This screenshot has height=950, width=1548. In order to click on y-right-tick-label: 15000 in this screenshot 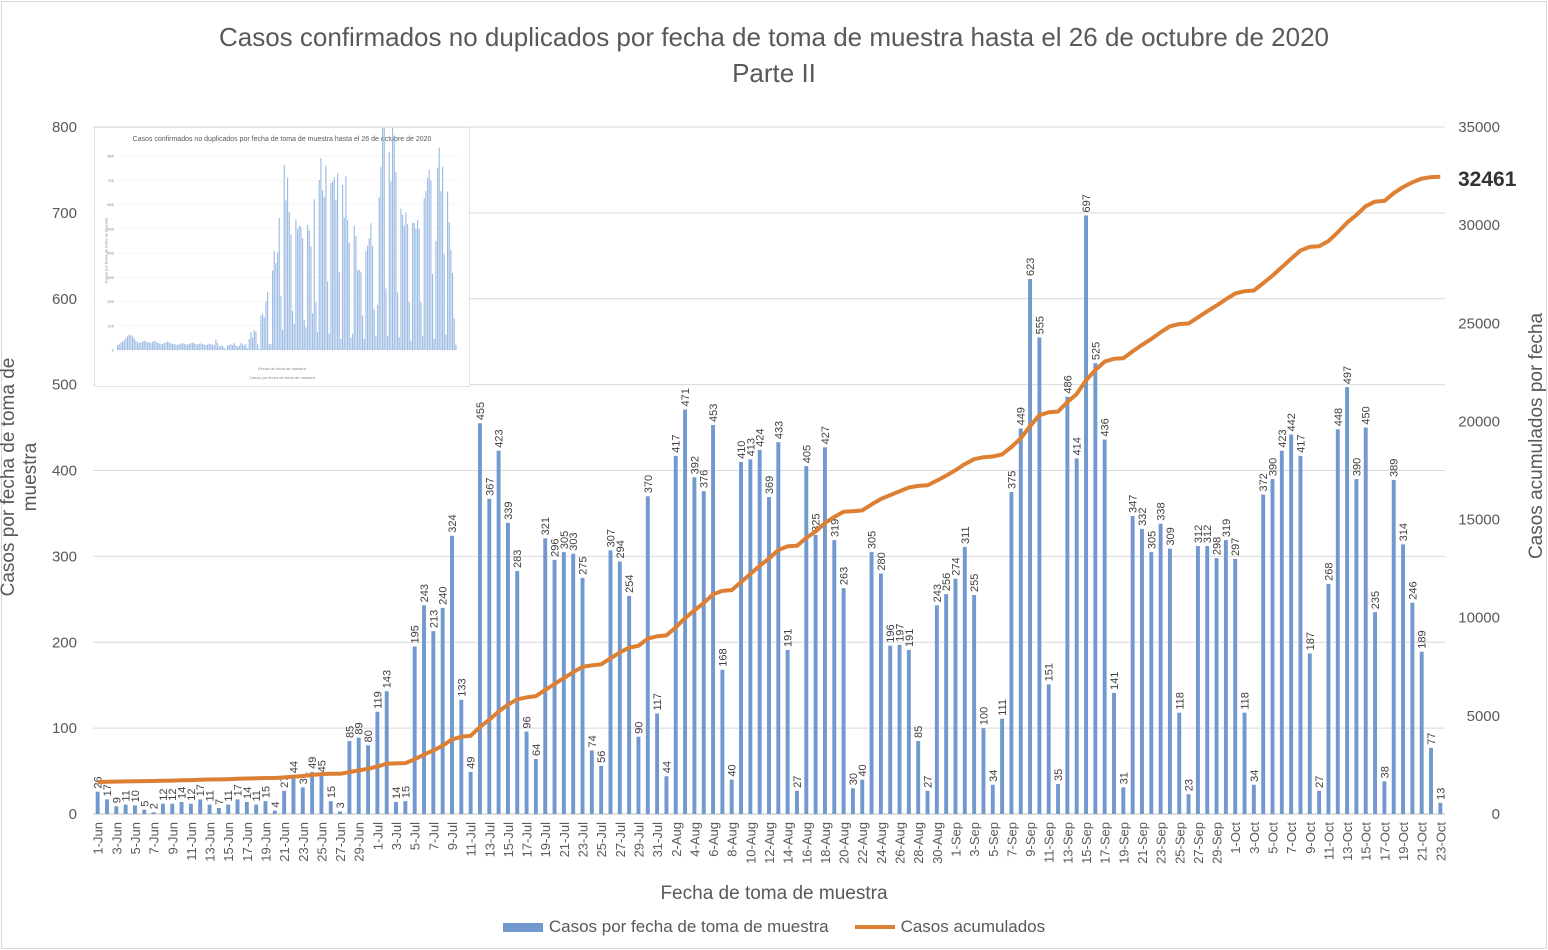, I will do `click(1479, 520)`.